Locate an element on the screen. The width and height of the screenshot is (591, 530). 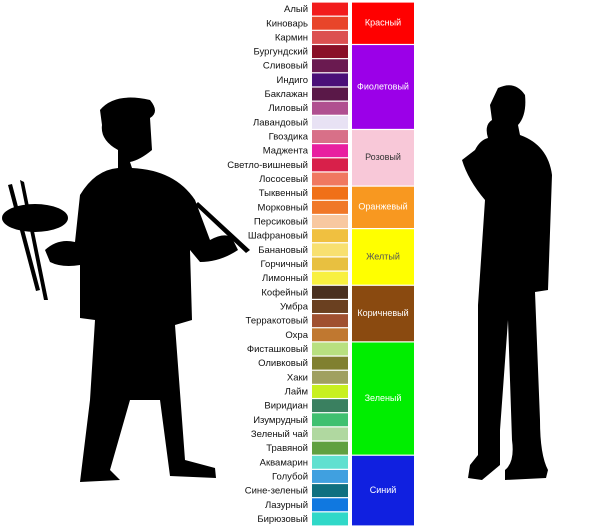
group-name: Фиолетовый is located at coordinates (383, 86).